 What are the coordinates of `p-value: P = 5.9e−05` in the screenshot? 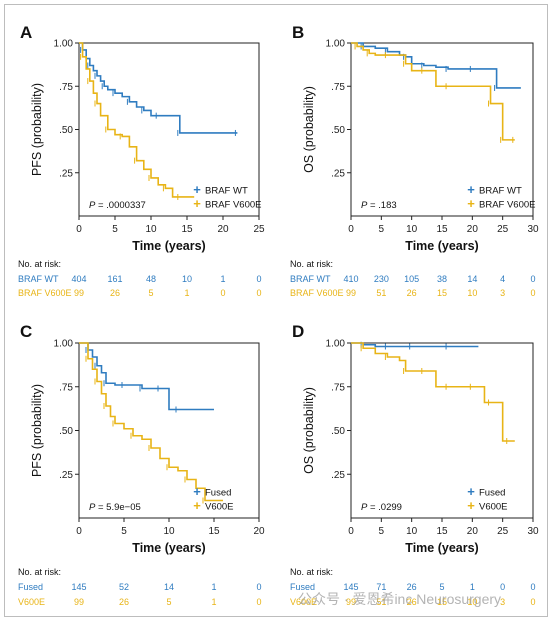 It's located at (115, 507).